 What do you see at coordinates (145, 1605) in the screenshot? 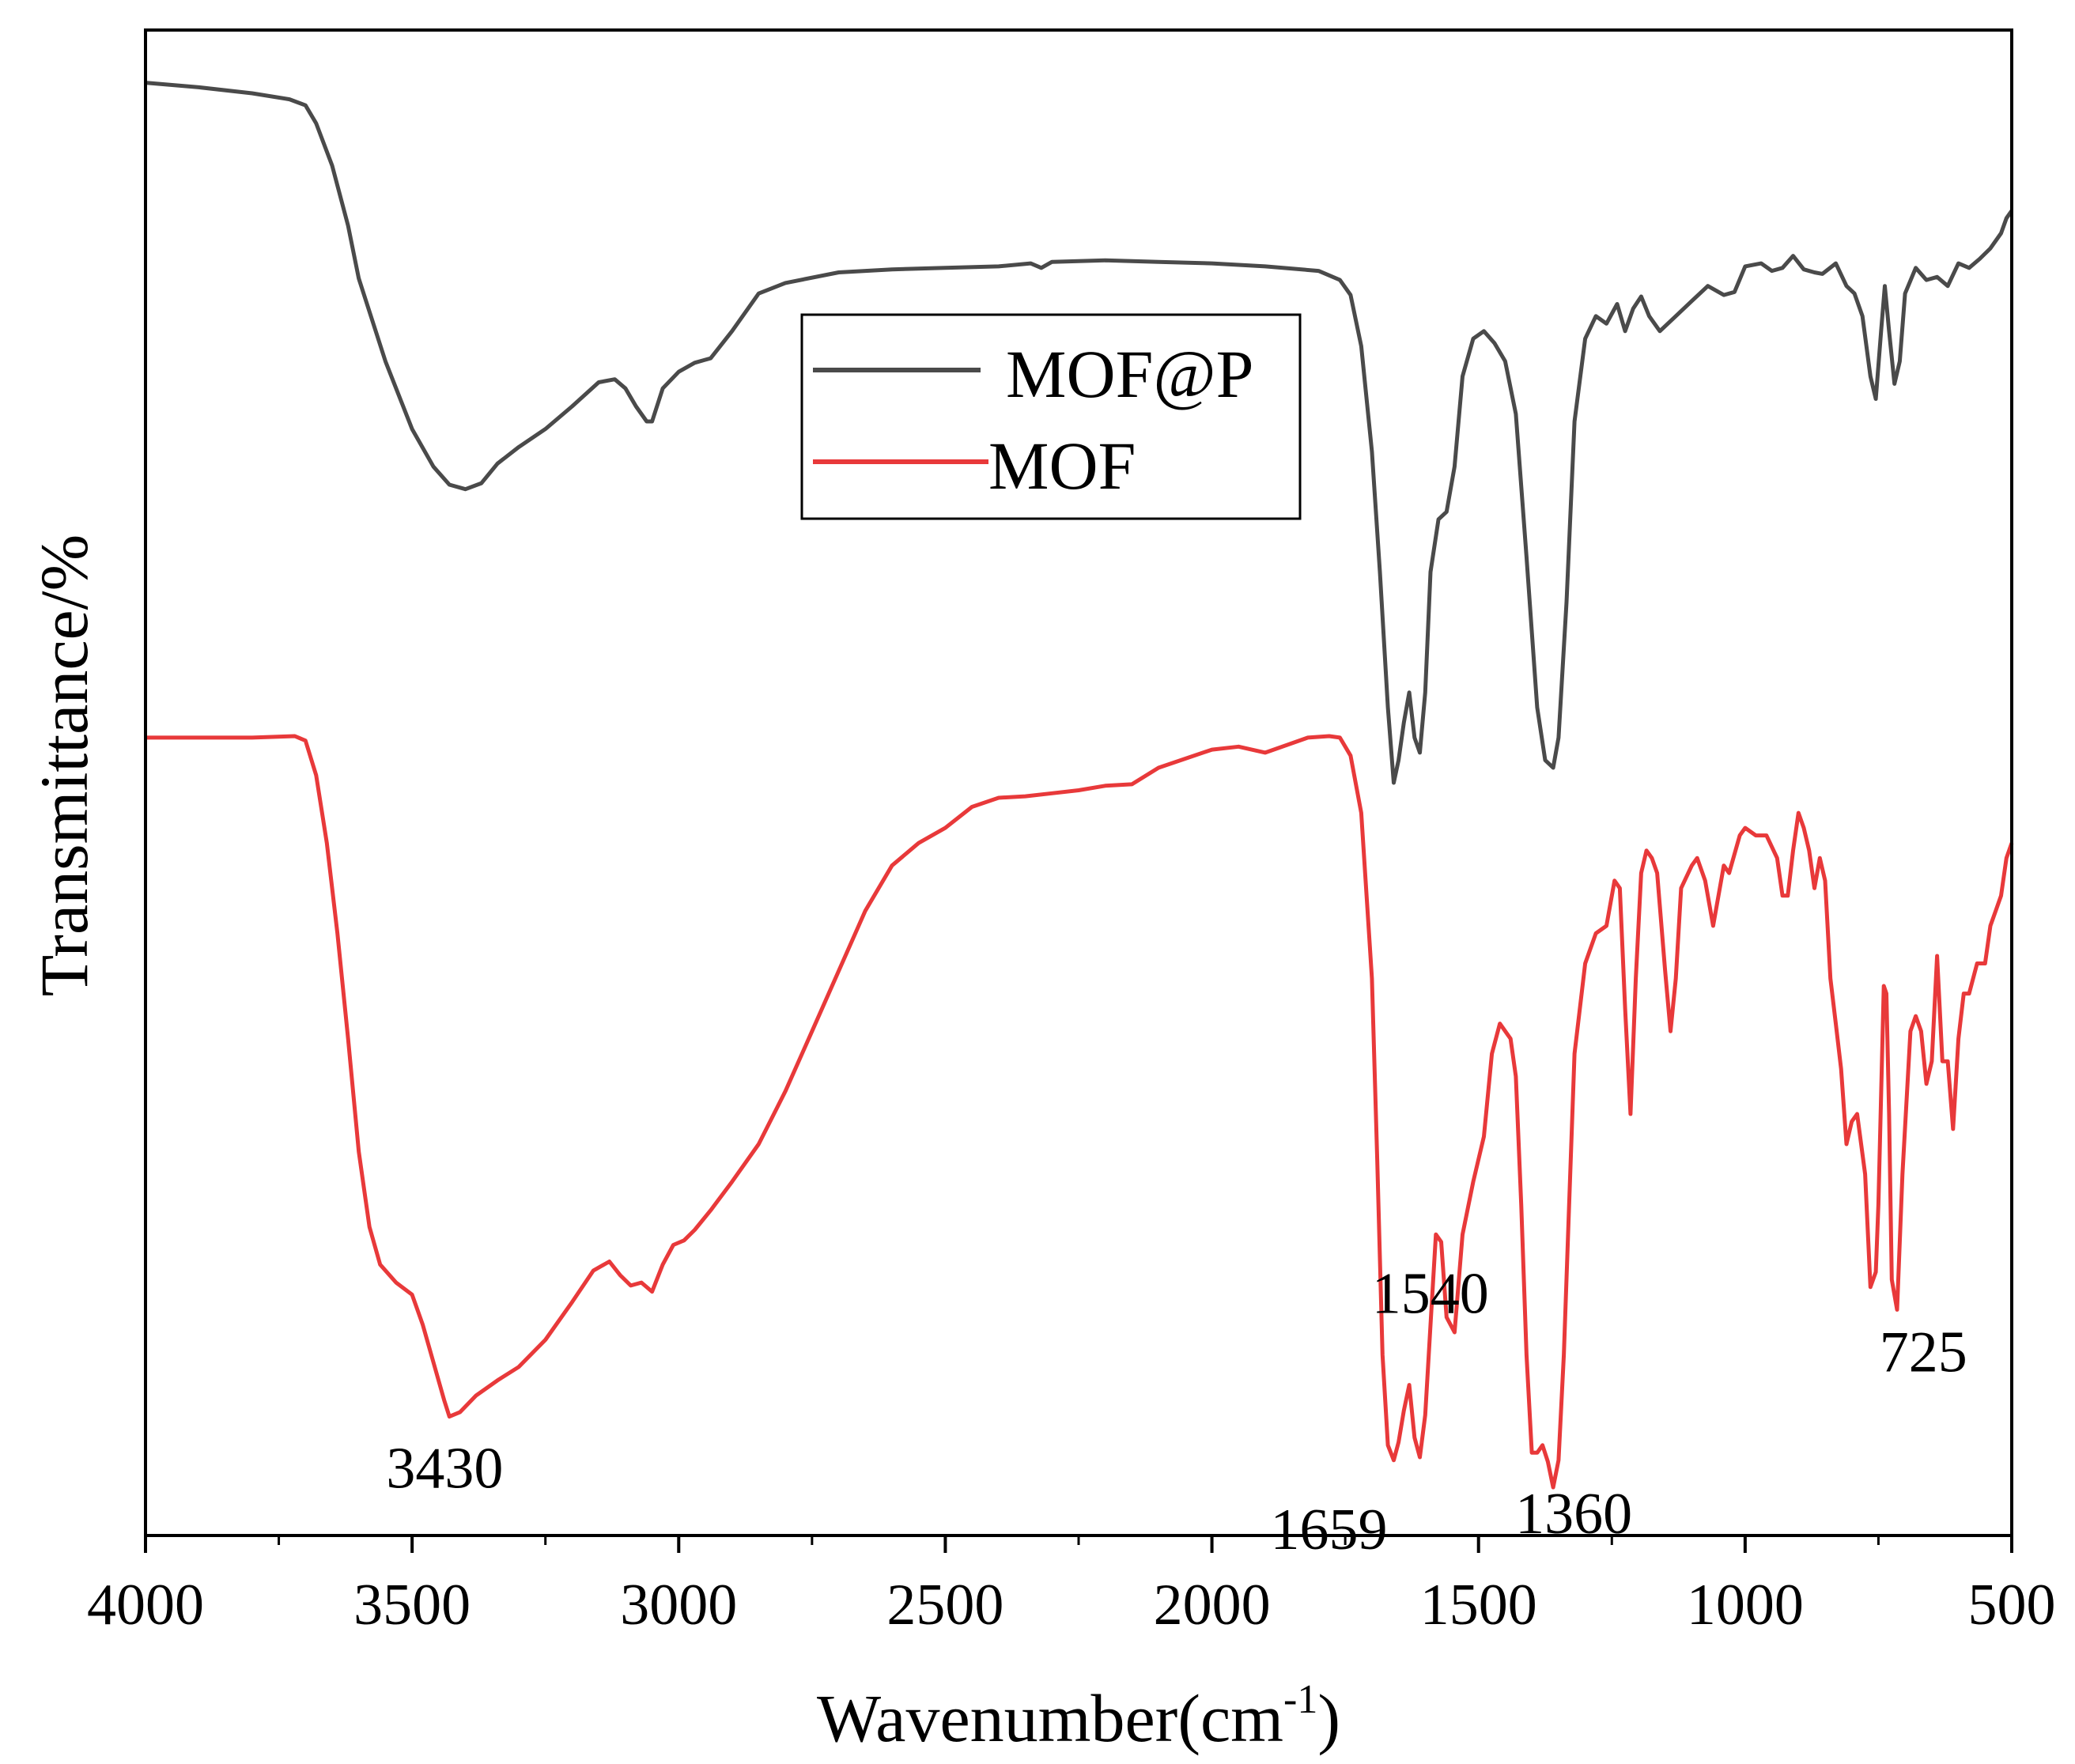
I see `x-tick-label: 4000` at bounding box center [145, 1605].